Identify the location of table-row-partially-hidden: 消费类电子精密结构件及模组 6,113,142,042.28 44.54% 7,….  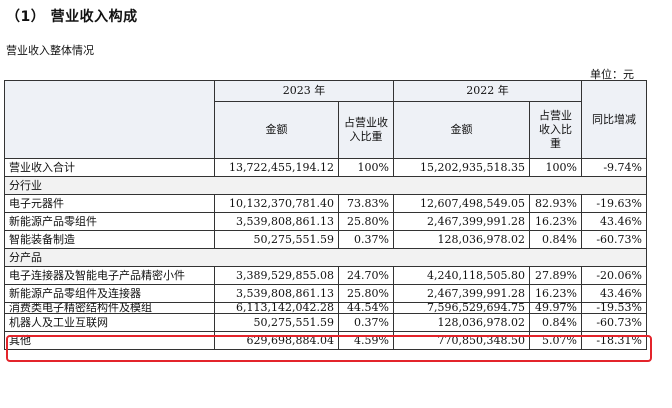
(325, 308).